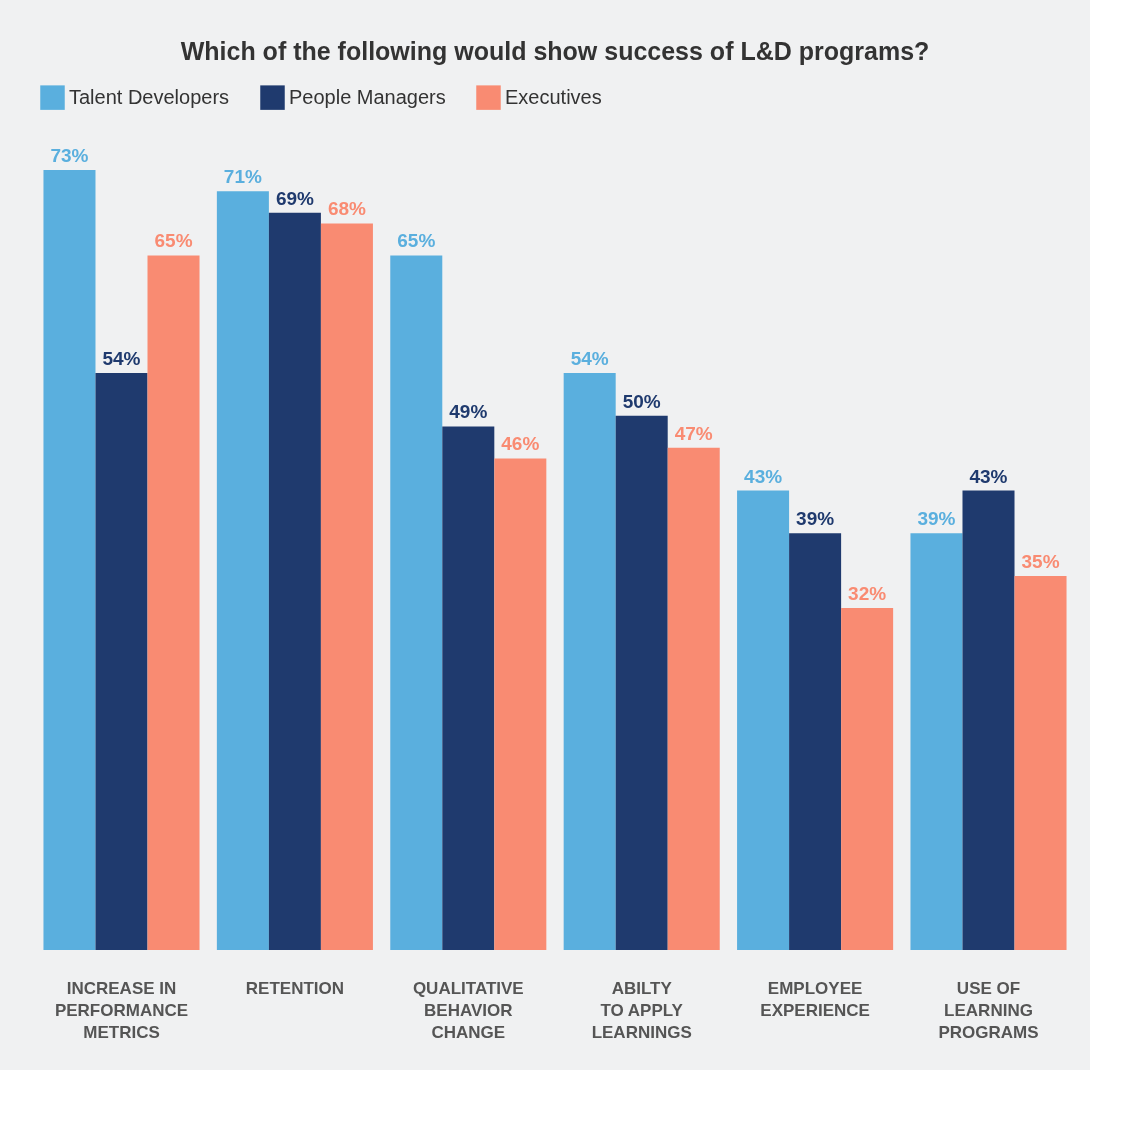 The image size is (1134, 1122). Describe the element at coordinates (555, 51) in the screenshot. I see `chart-title: Which of the following would show success of L&D programs?` at that location.